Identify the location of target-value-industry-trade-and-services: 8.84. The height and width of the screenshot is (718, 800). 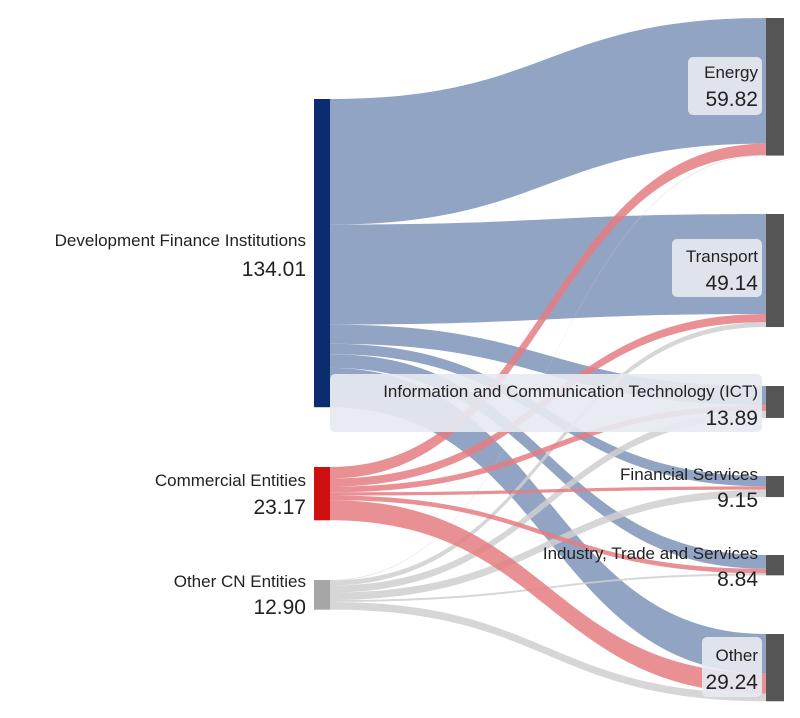
(737, 579).